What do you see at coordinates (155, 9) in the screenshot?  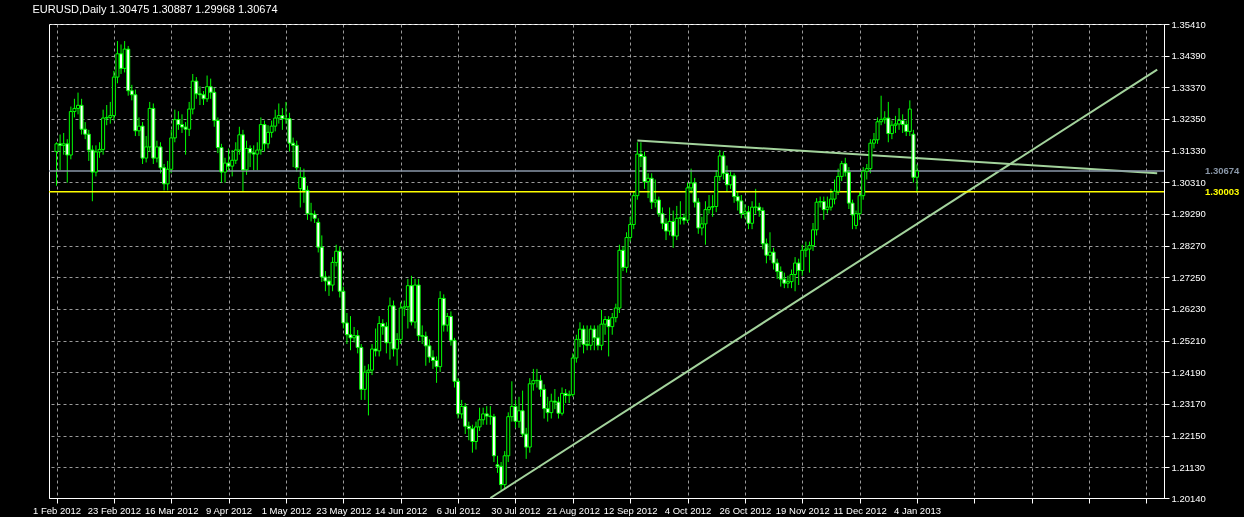 I see `chart-title: EURUSD,Daily 1.30475 1.30887 1.29968 1.30674` at bounding box center [155, 9].